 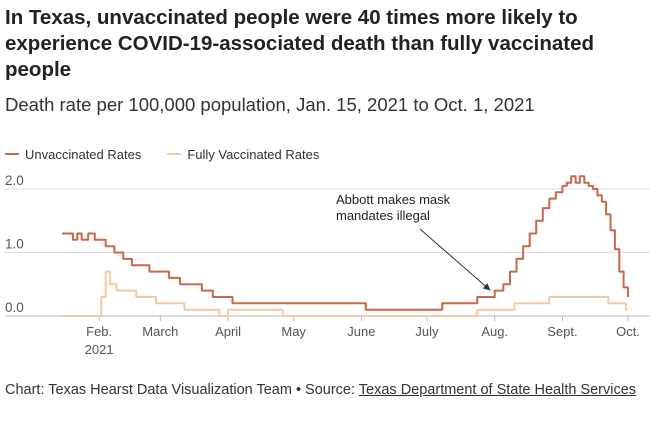 I want to click on y-axis-ticks: 0.0 1.0 2.0, so click(x=14, y=244).